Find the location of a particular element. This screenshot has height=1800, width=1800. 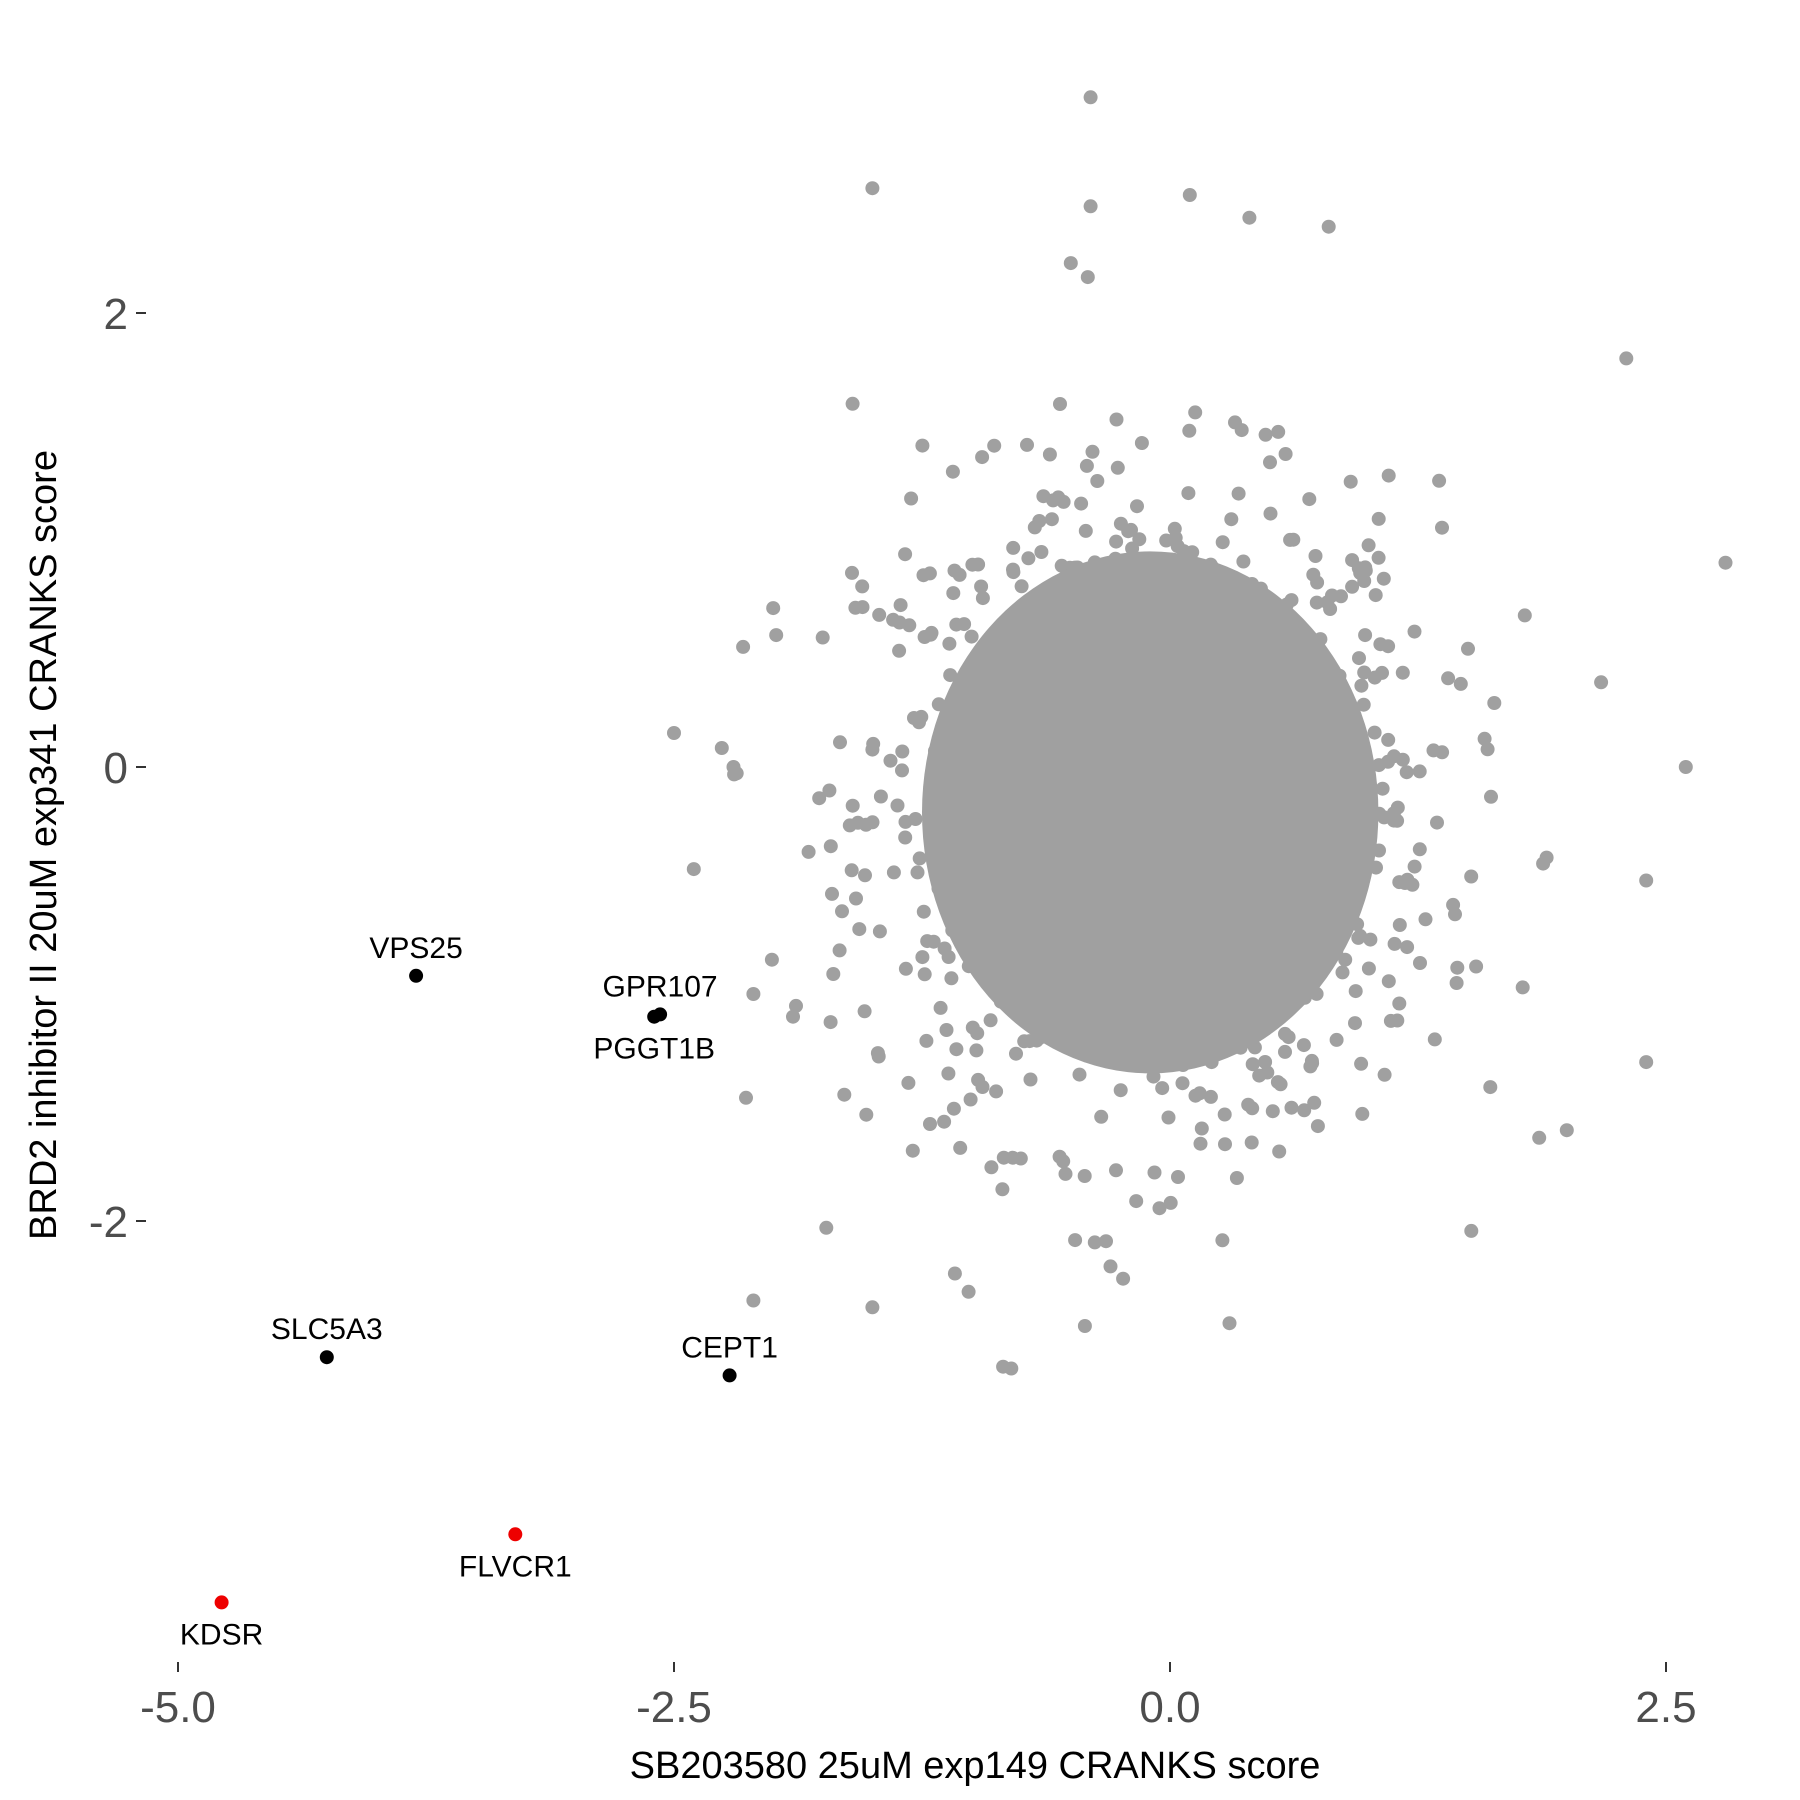

x-tick-label: 2.5 is located at coordinates (1665, 1707).